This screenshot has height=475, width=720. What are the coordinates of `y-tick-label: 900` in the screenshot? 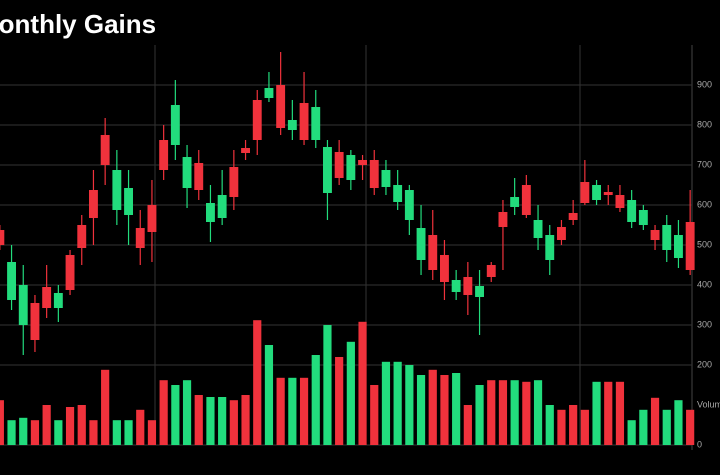 It's located at (704, 84).